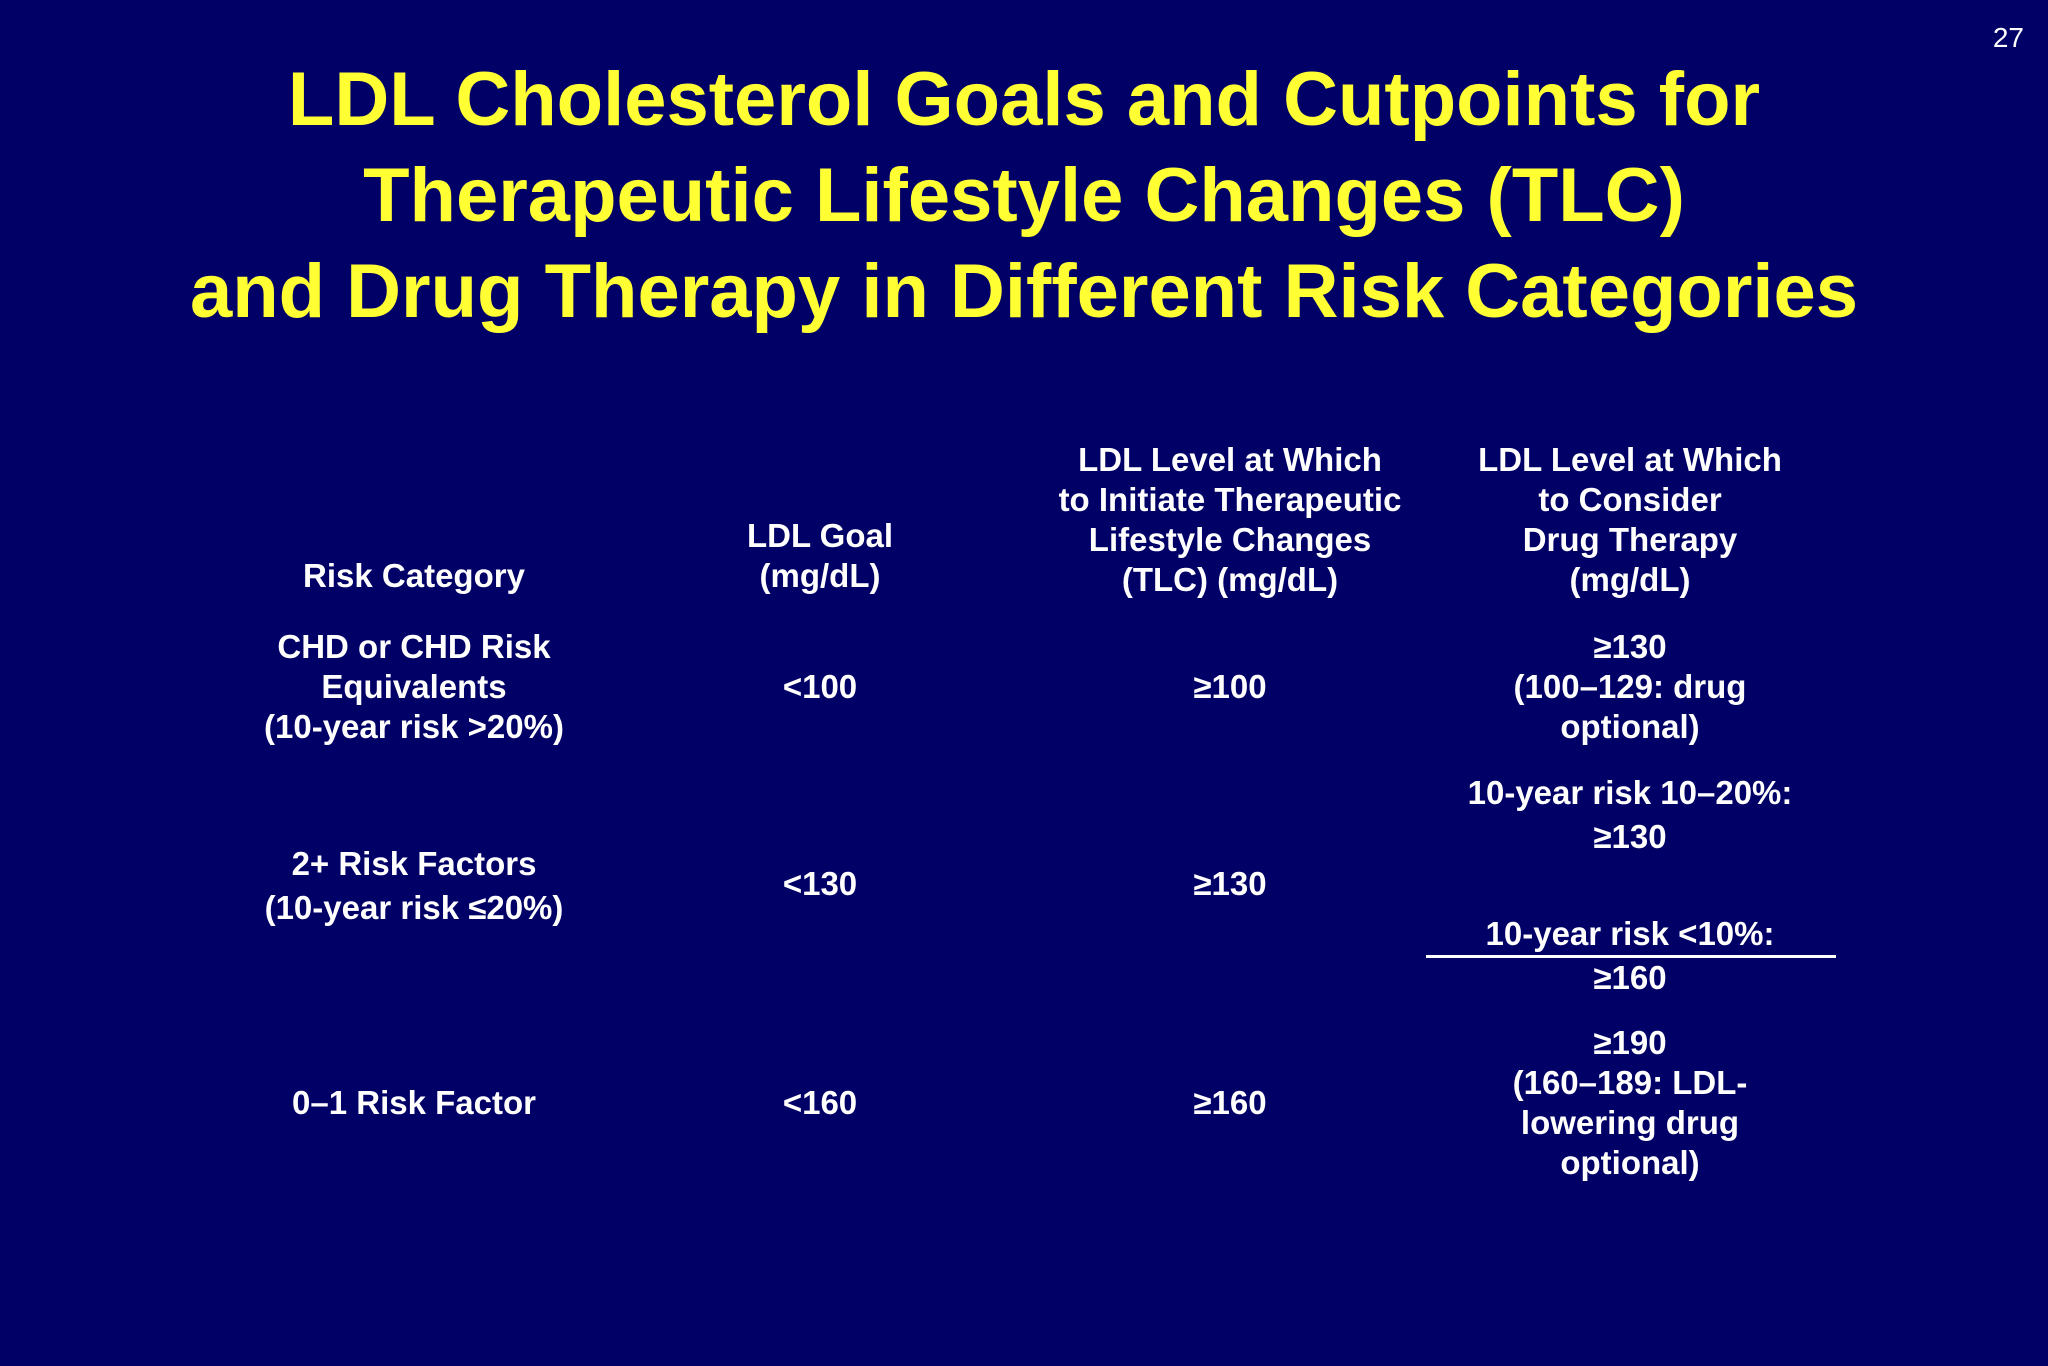 The image size is (2048, 1366). I want to click on row-chd-tlc: ≥100, so click(1230, 686).